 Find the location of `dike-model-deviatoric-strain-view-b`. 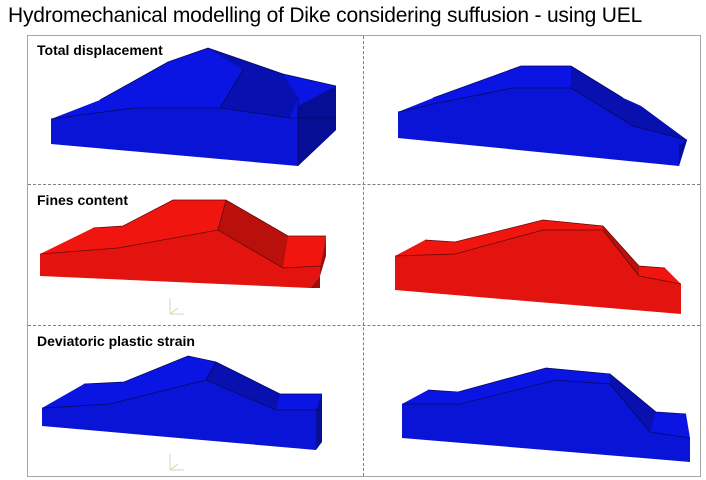

dike-model-deviatoric-strain-view-b is located at coordinates (546, 414).